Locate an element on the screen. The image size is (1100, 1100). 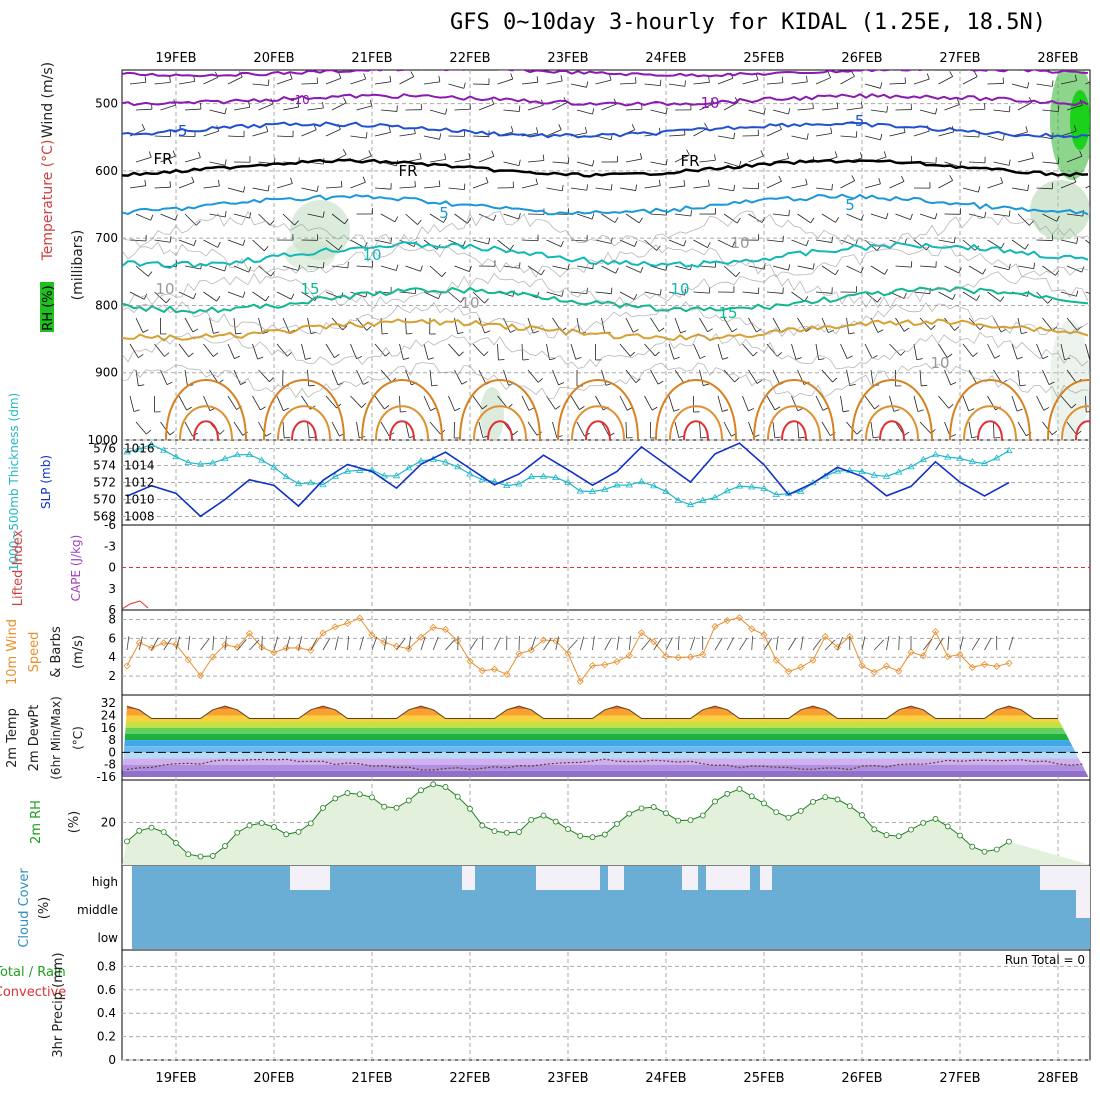
day-label-bottom: 21FEB is located at coordinates (371, 1078).